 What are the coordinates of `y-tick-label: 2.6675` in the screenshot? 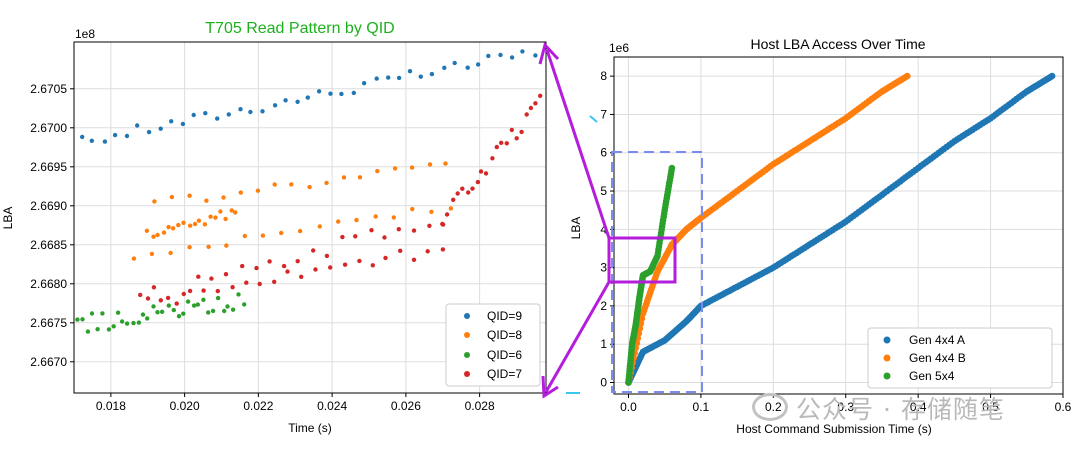 It's located at (48, 323).